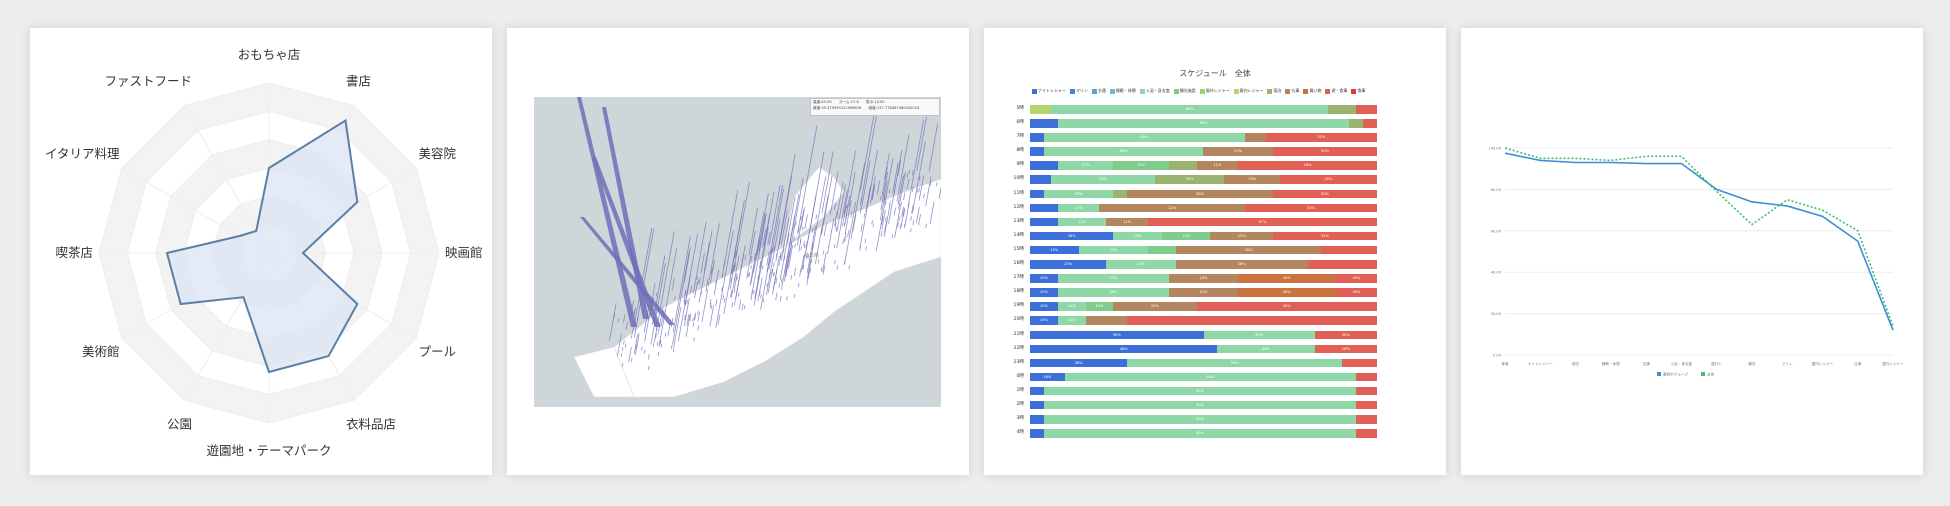 The width and height of the screenshot is (1950, 506). I want to click on schedule-segment: 50%, so click(1286, 306).